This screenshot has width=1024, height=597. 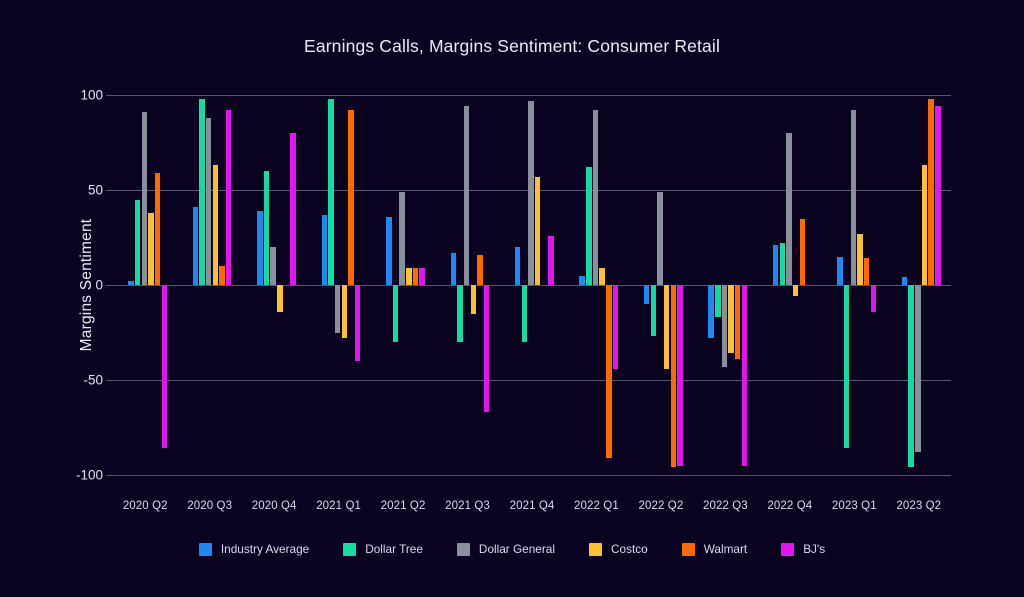 I want to click on x-tick-label: 2020 Q2, so click(x=145, y=506).